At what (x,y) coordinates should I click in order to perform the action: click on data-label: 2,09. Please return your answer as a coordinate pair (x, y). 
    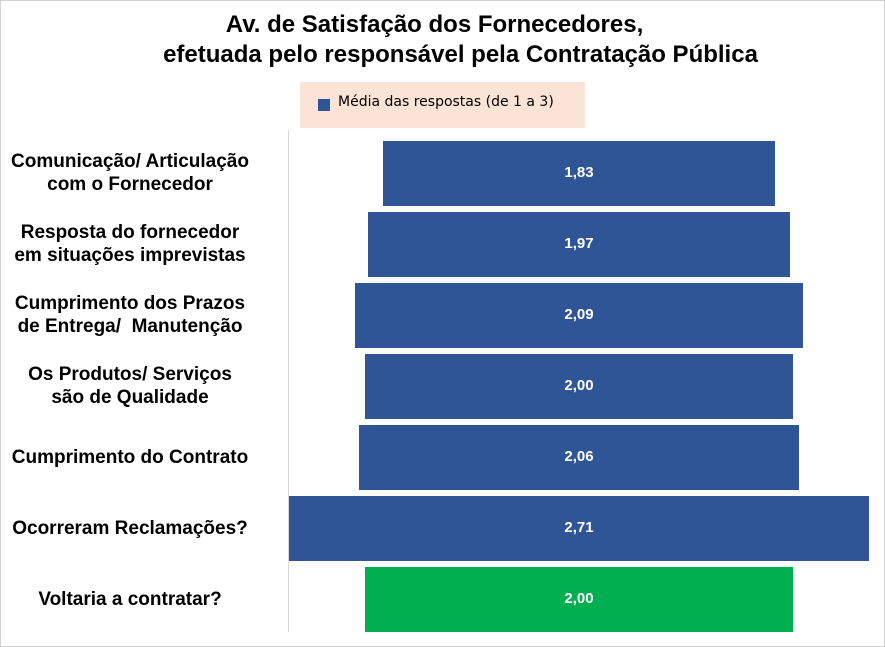
    Looking at the image, I should click on (579, 314).